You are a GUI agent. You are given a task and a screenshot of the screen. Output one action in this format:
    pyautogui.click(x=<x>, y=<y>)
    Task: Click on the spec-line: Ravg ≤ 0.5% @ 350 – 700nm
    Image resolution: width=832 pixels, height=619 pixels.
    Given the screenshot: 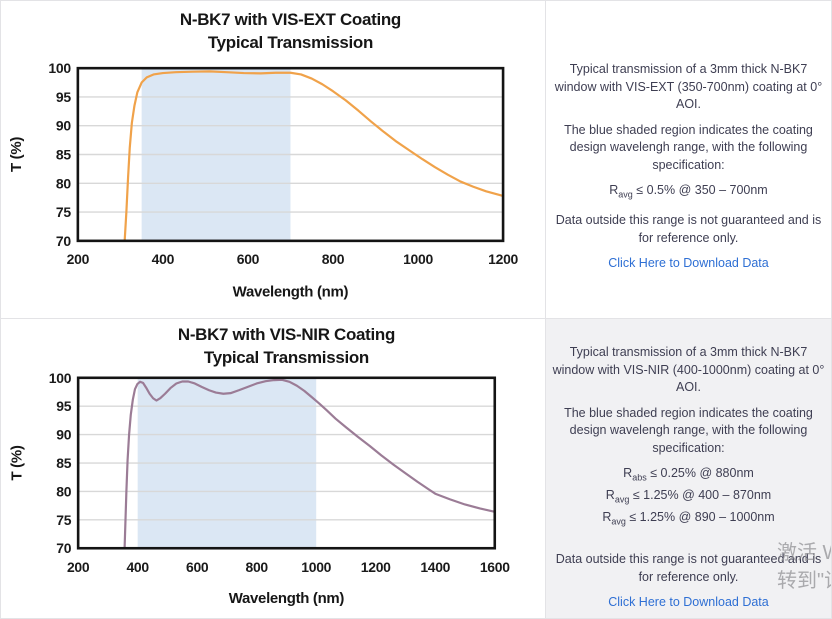 What is the action you would take?
    pyautogui.click(x=688, y=191)
    